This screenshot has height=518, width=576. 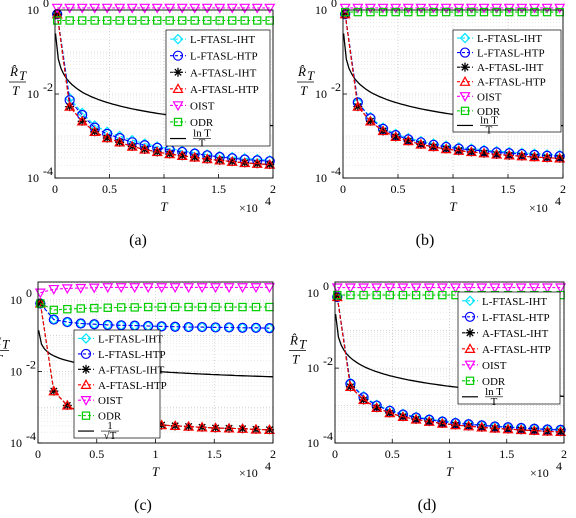 I want to click on legend-ref-den: T, so click(x=489, y=130).